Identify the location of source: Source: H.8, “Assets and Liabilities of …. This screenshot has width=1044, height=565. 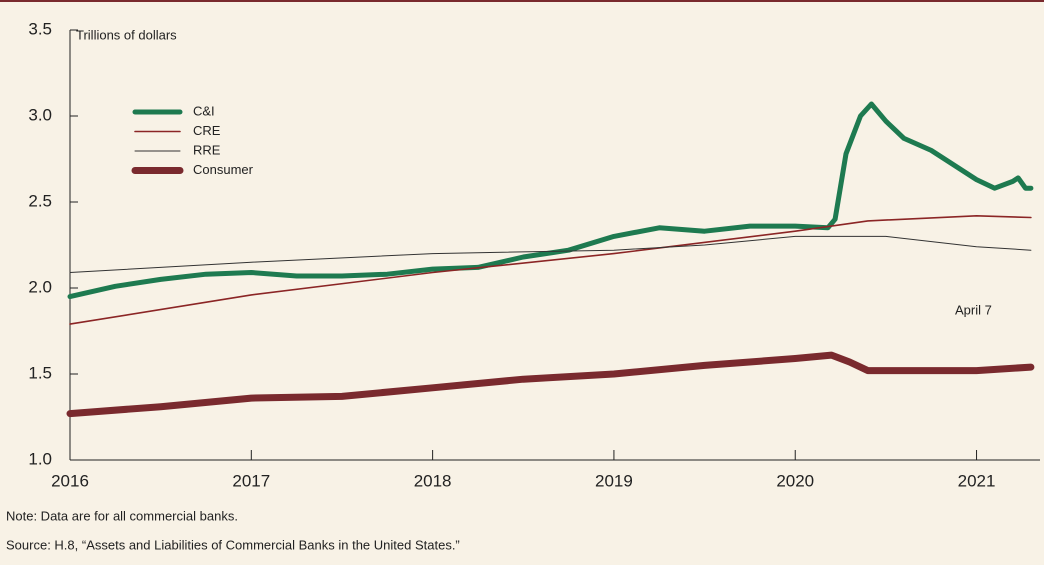
(233, 544).